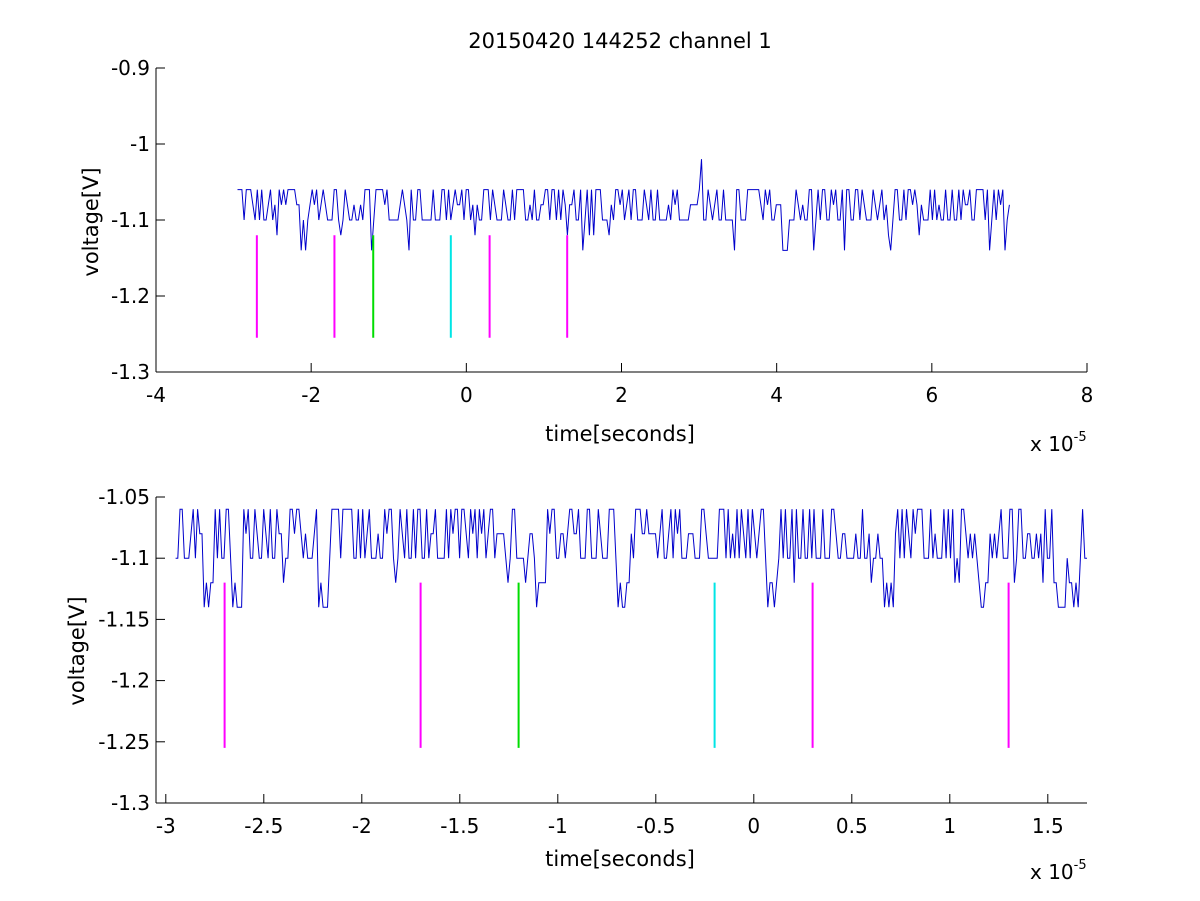 The image size is (1200, 901). What do you see at coordinates (621, 395) in the screenshot?
I see `x-tick-label: 2` at bounding box center [621, 395].